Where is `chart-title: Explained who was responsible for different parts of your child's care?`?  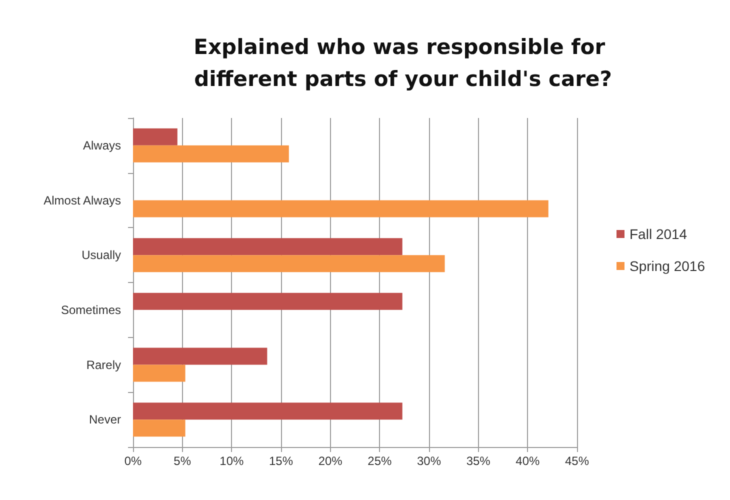
chart-title: Explained who was responsible for different parts of your child's care? is located at coordinates (403, 63).